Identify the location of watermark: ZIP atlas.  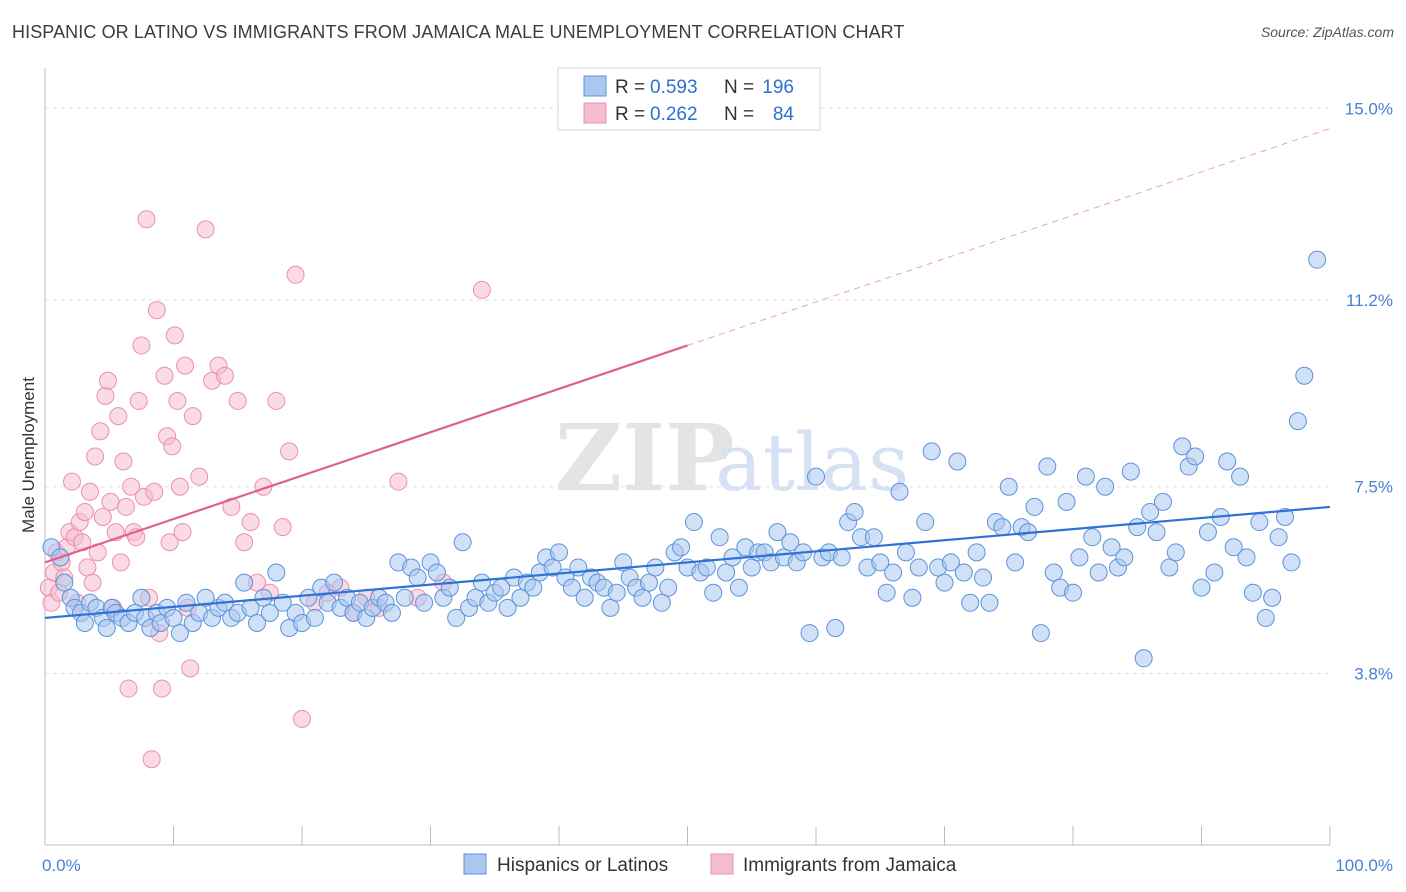
(732, 458).